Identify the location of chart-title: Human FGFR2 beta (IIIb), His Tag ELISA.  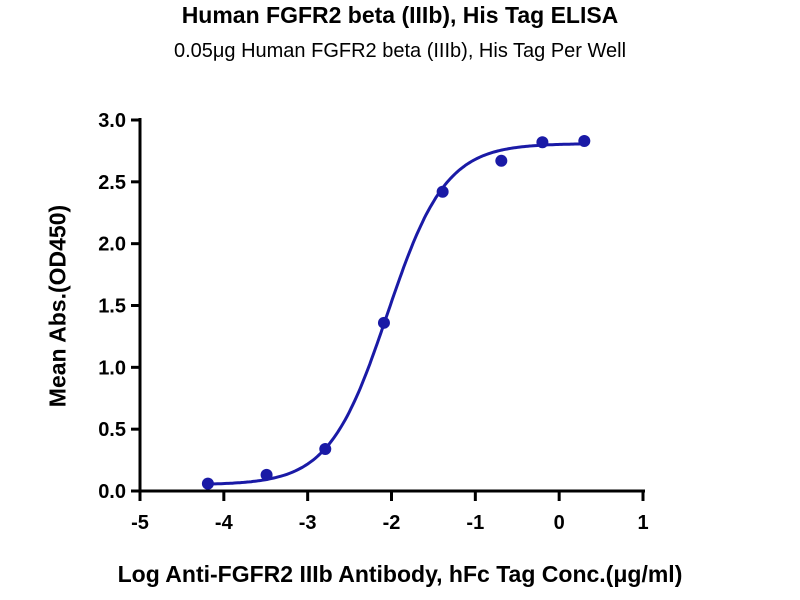
(400, 15).